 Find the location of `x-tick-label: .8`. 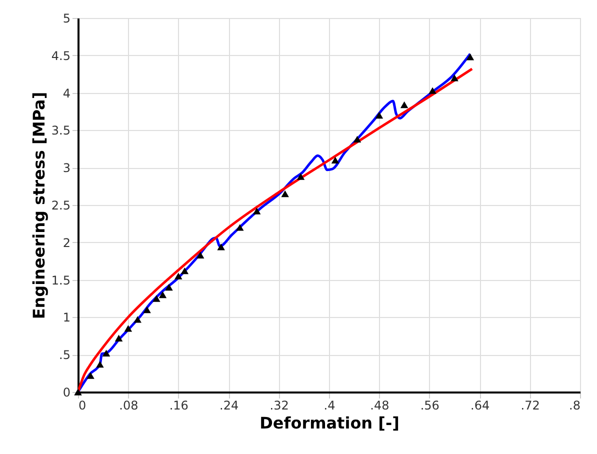

x-tick-label: .8 is located at coordinates (574, 405).